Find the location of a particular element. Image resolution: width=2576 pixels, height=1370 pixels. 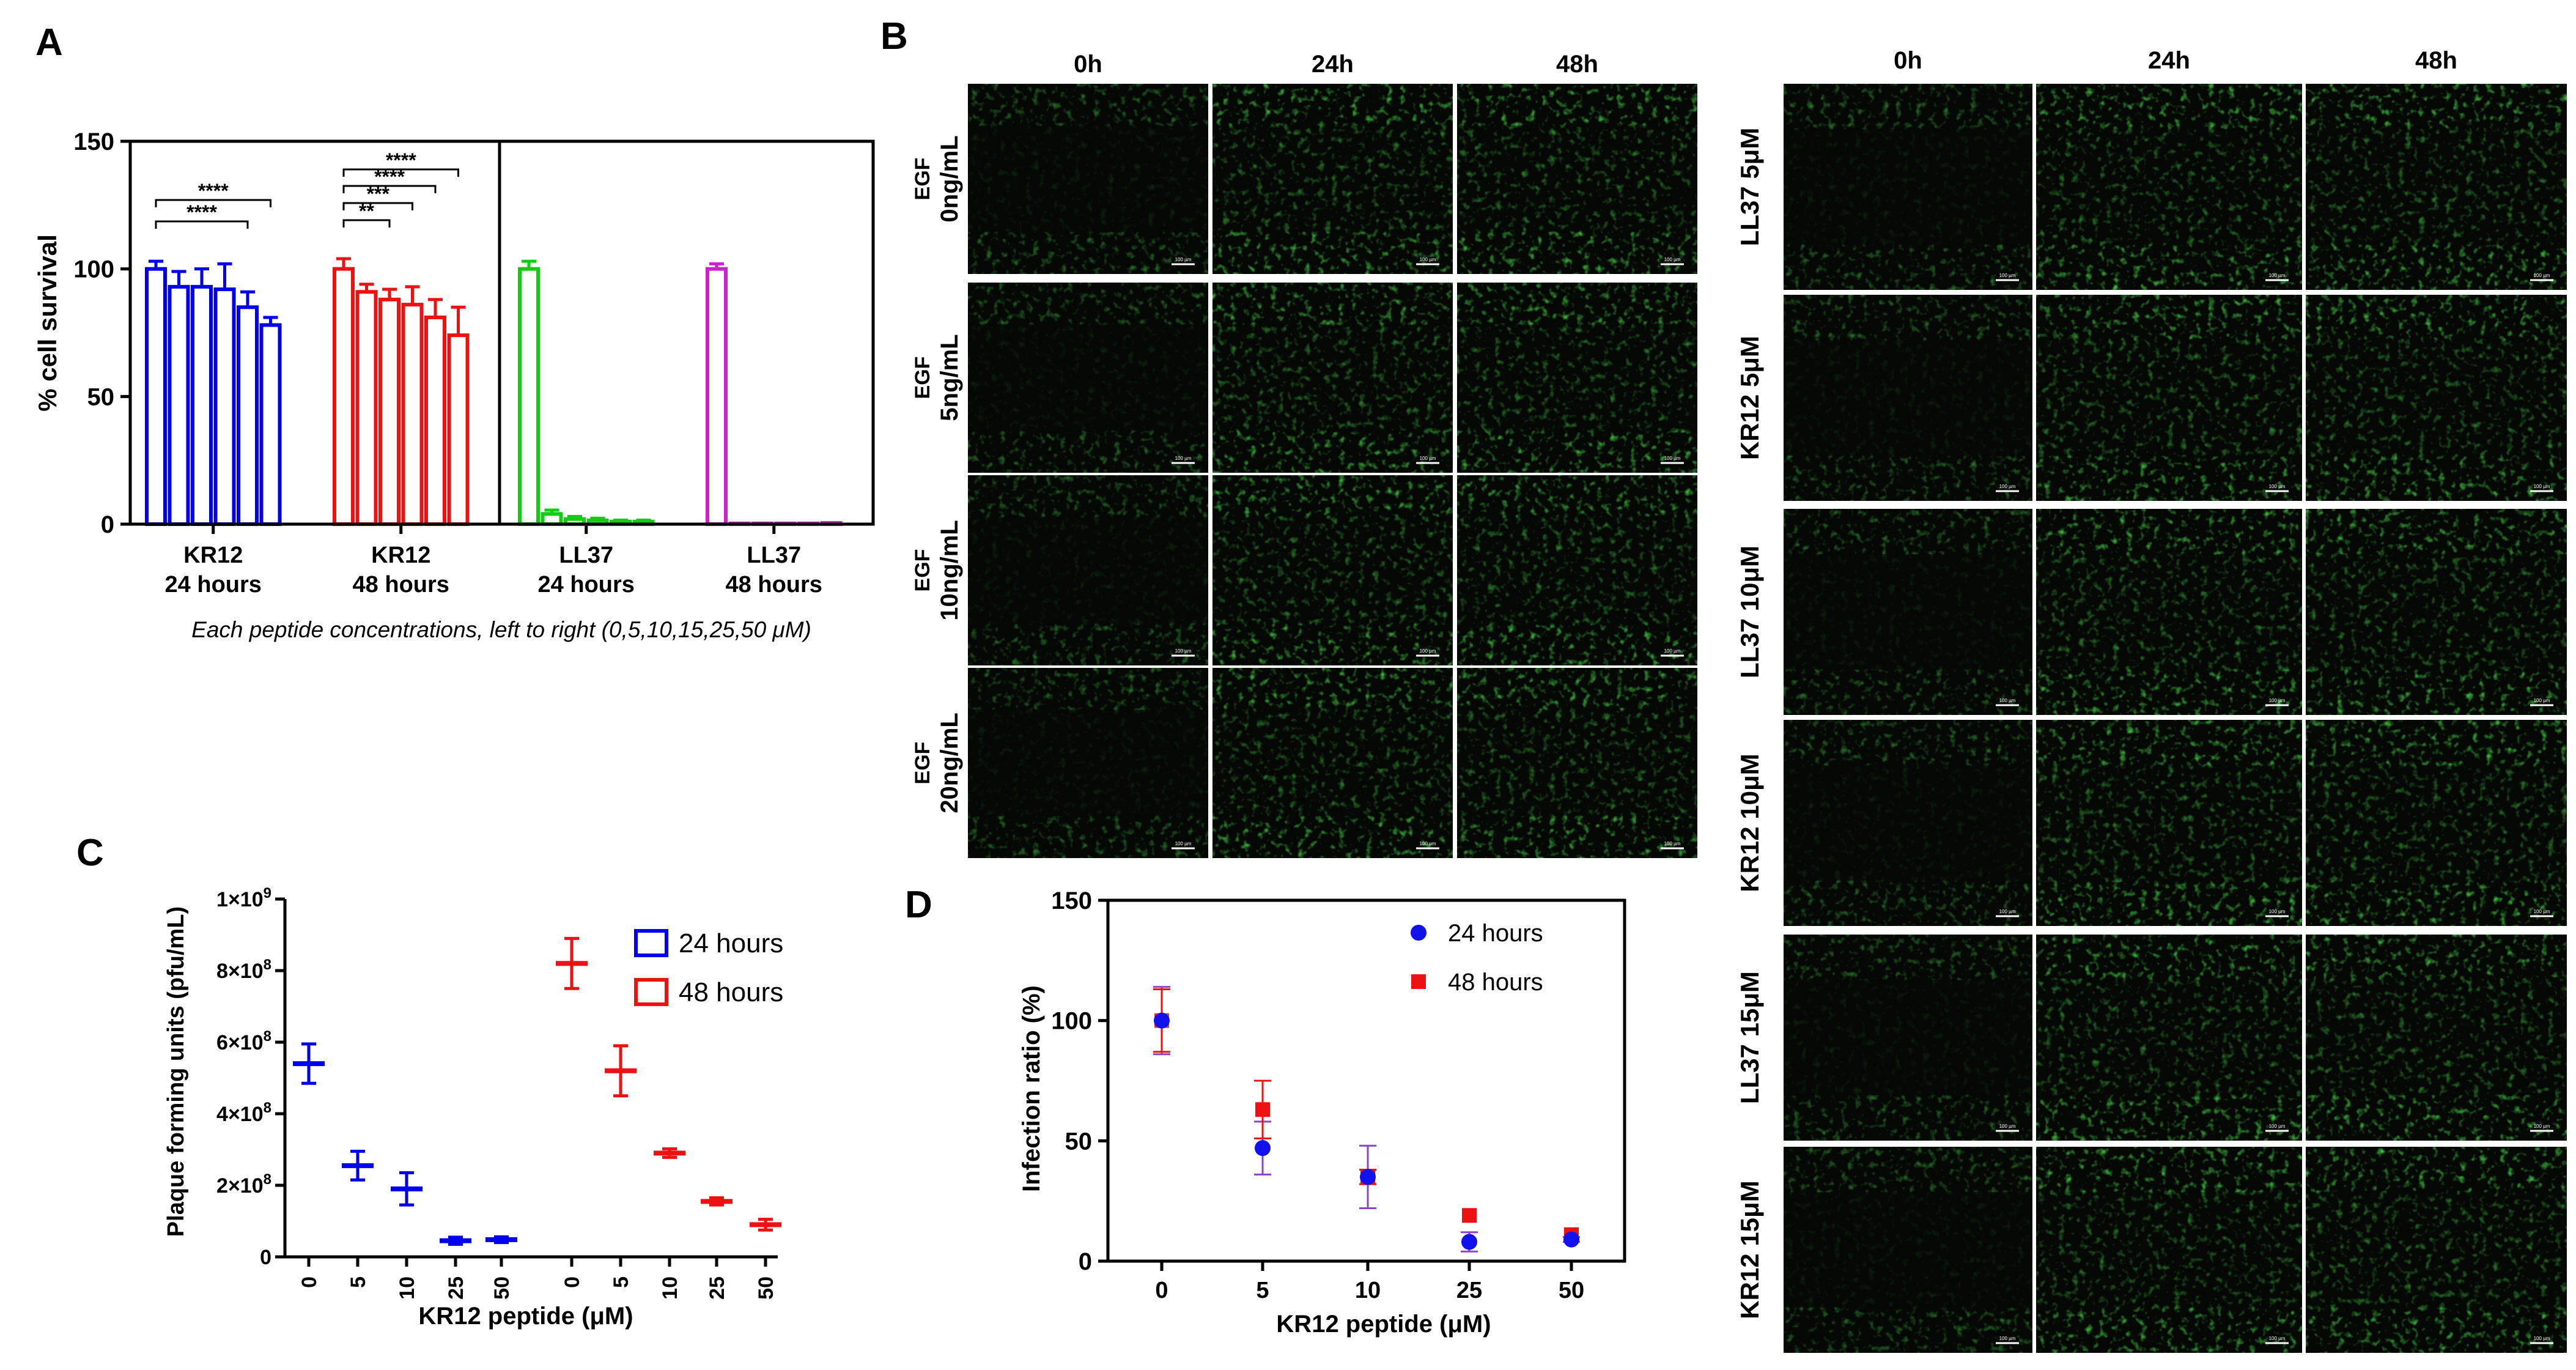

chart-d-ytick-label: 150 is located at coordinates (1071, 900).